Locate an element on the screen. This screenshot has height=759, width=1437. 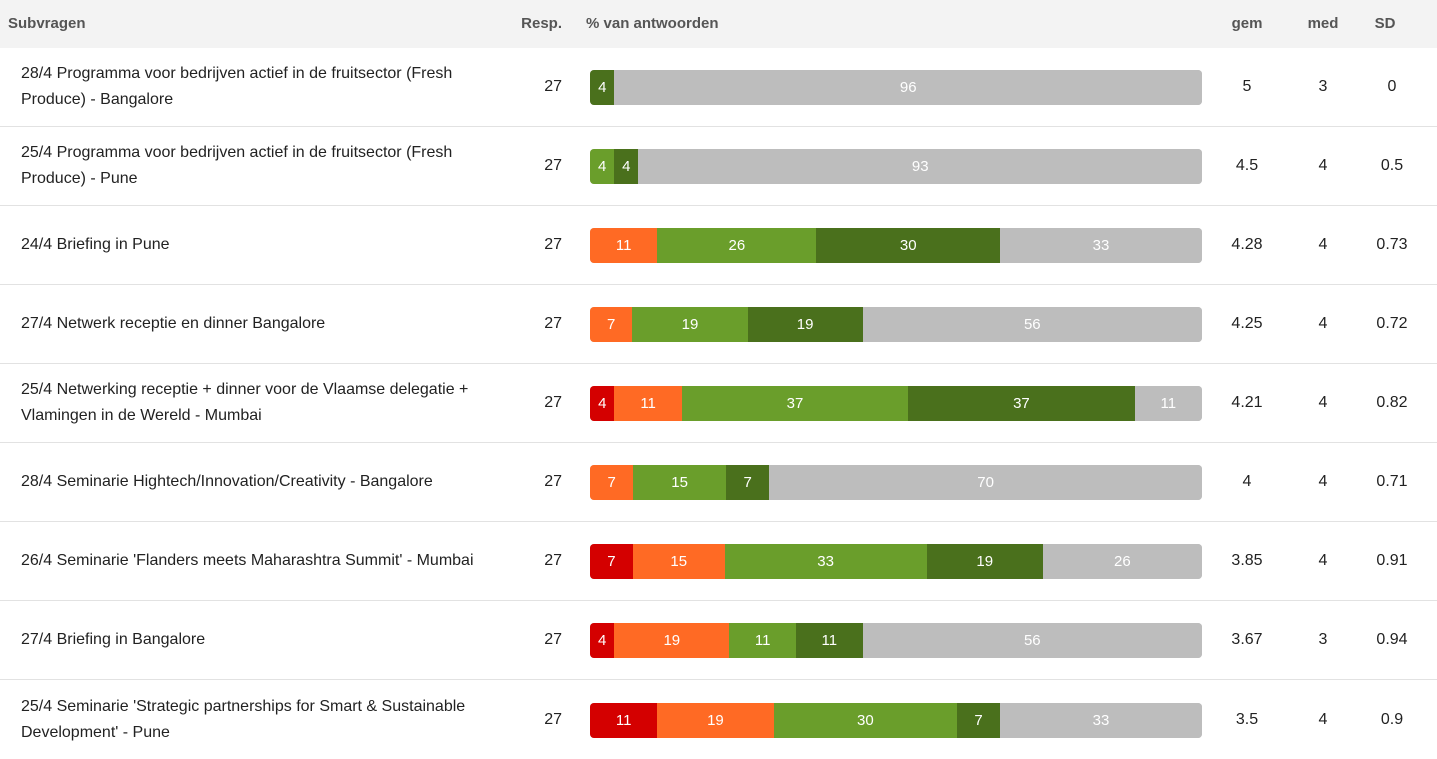
row-sd: 0.5 is located at coordinates (1392, 165).